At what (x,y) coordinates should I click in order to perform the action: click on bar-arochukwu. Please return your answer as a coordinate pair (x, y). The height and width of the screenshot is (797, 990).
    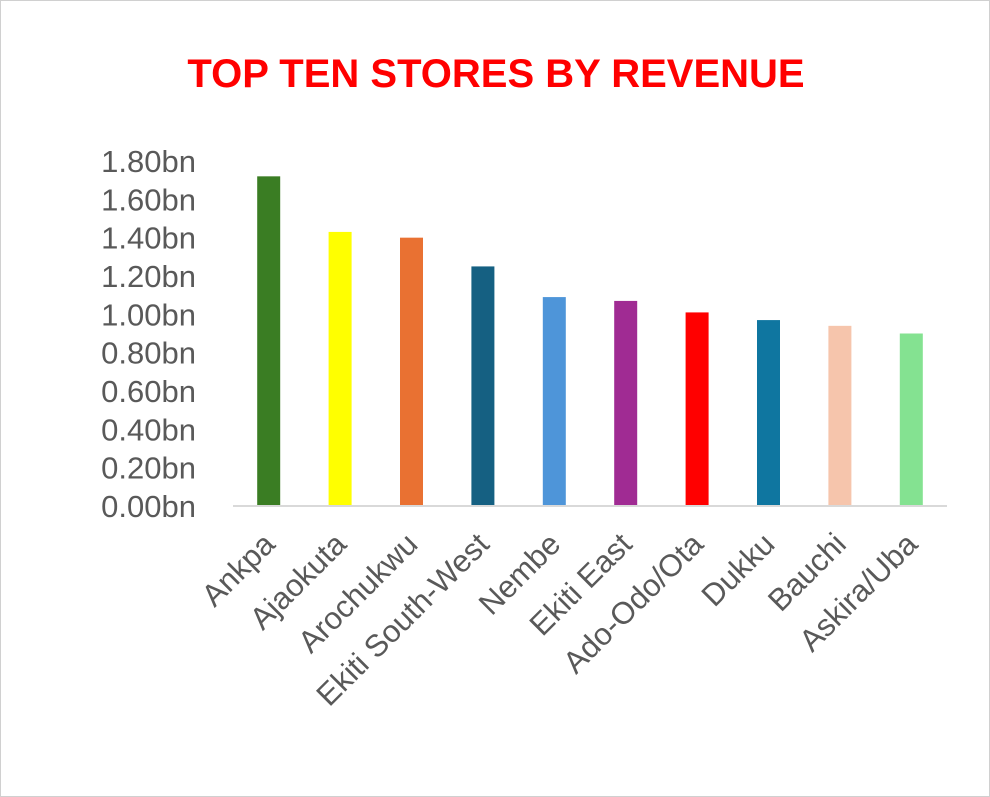
    Looking at the image, I should click on (411, 371).